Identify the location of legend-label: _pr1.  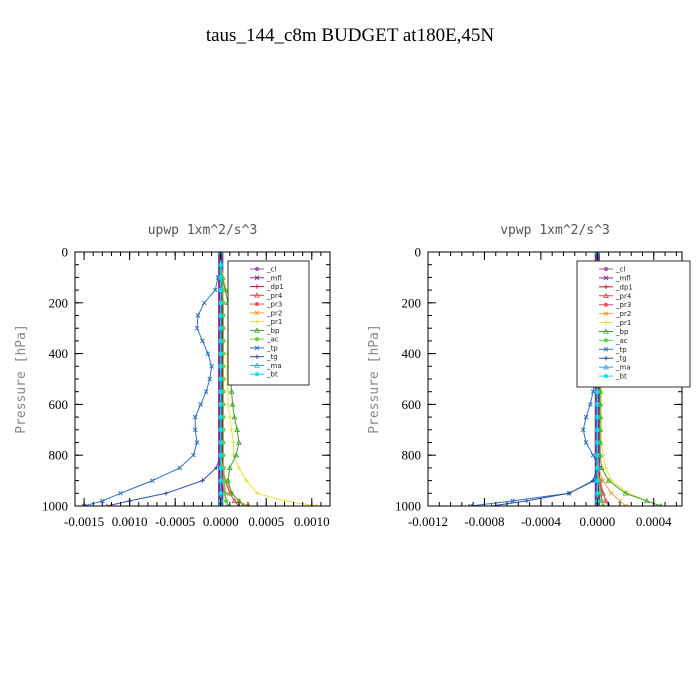
(623, 323).